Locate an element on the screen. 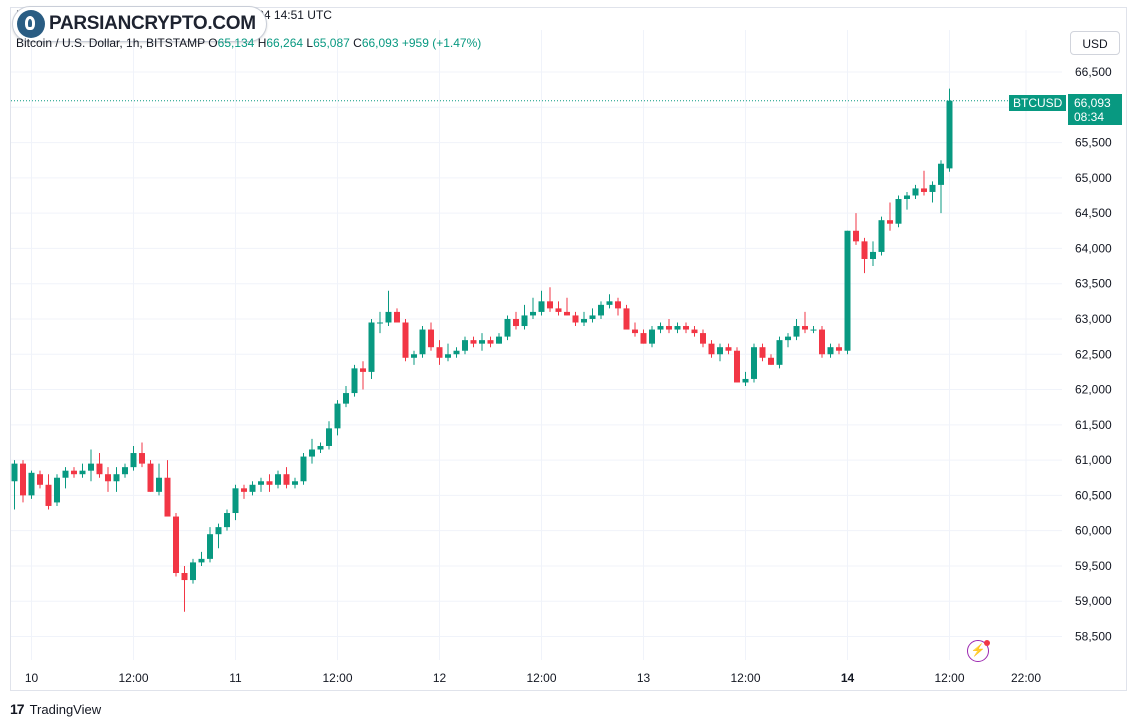 The image size is (1137, 726). symbol-description: Bitcoin / U.S. Dollar, 1h, BITSTAMP is located at coordinates (110, 43).